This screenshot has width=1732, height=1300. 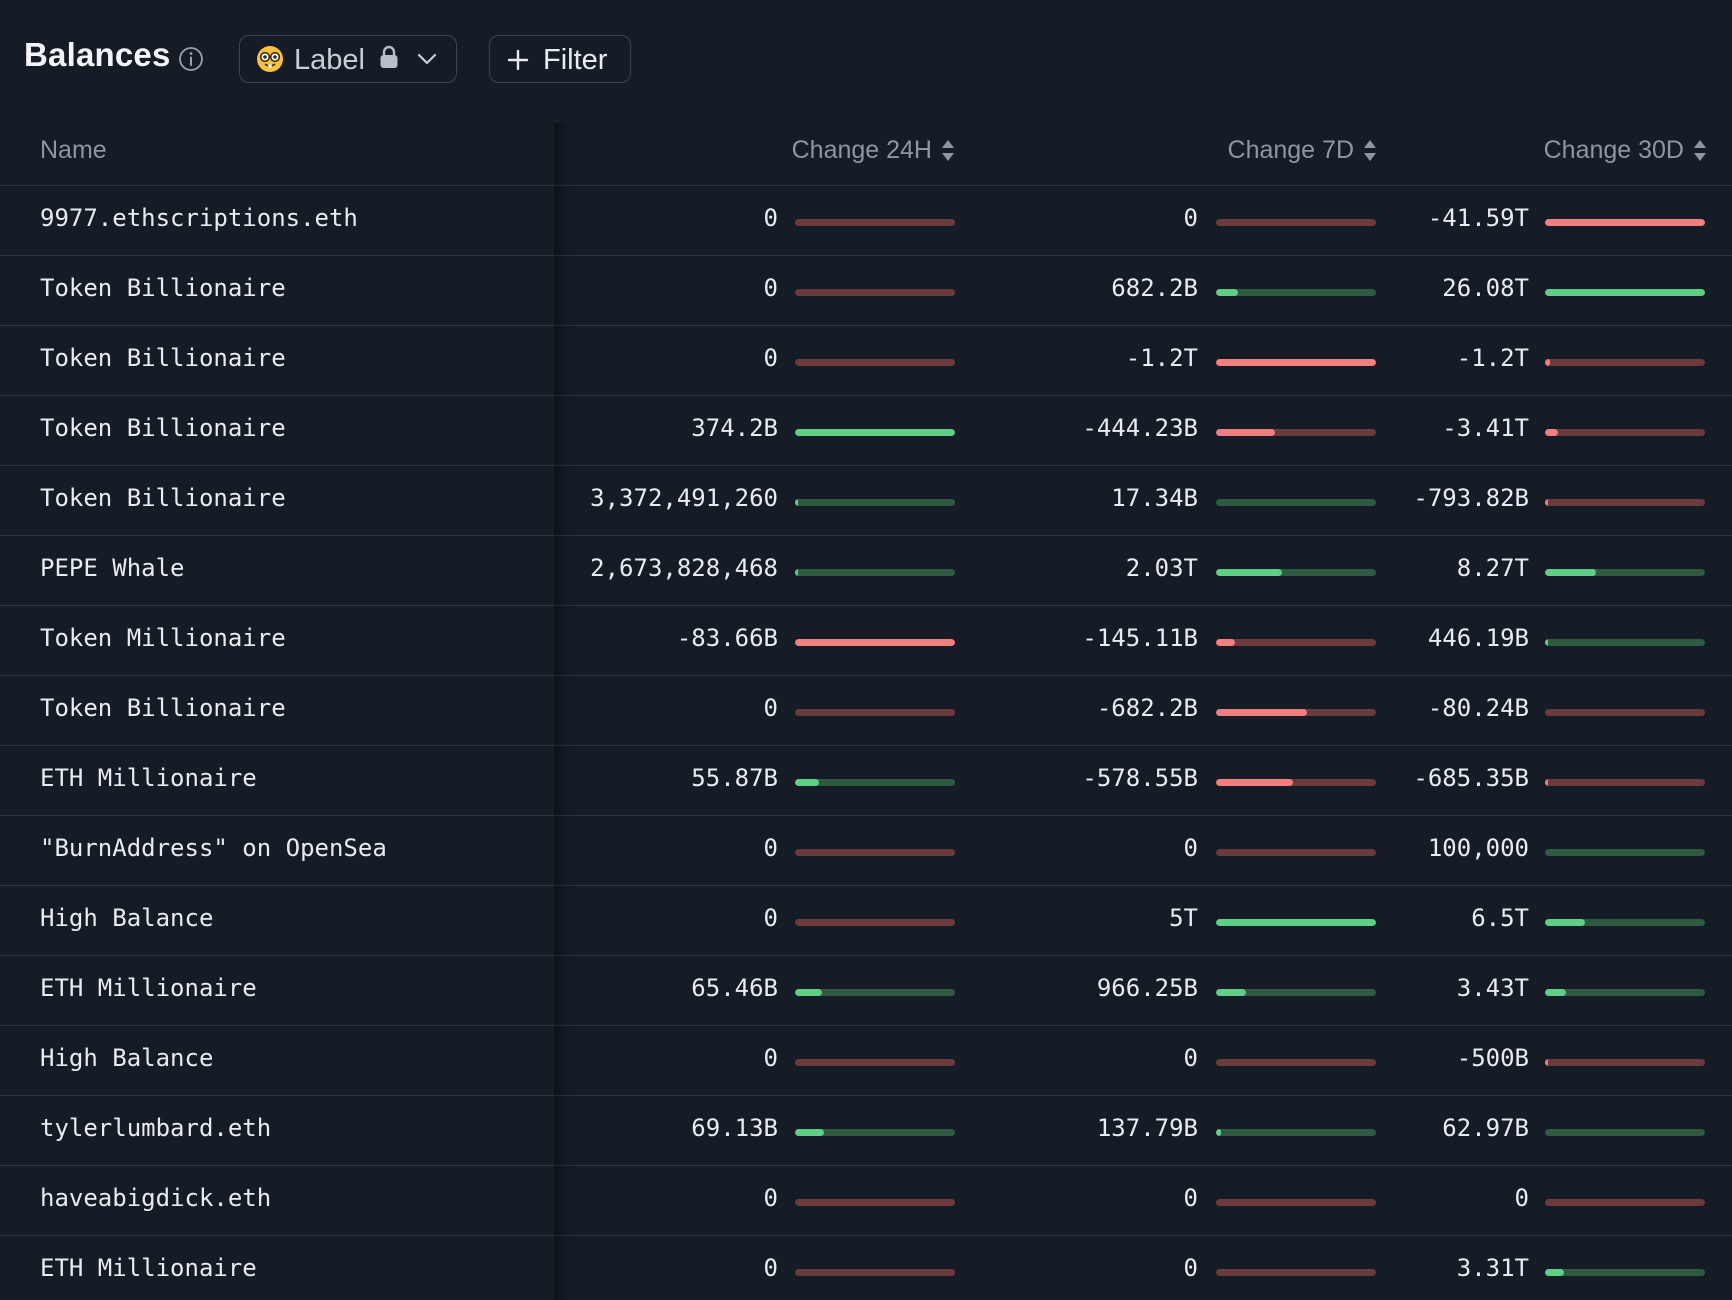 I want to click on change-7d-value: -145.11B, so click(x=1140, y=638).